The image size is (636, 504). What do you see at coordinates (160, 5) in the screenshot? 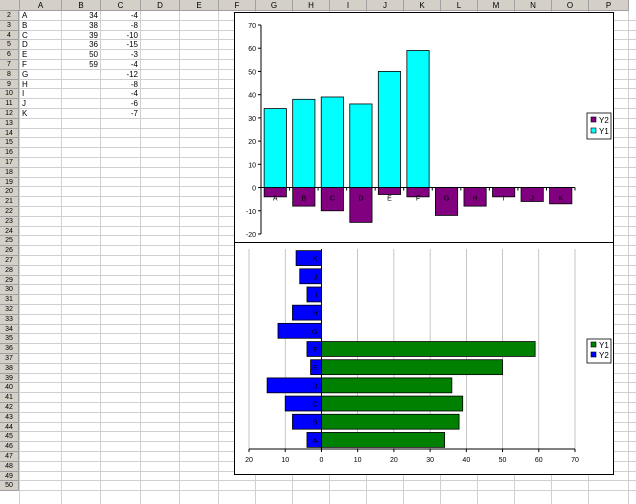
I see `column-header-d: D` at bounding box center [160, 5].